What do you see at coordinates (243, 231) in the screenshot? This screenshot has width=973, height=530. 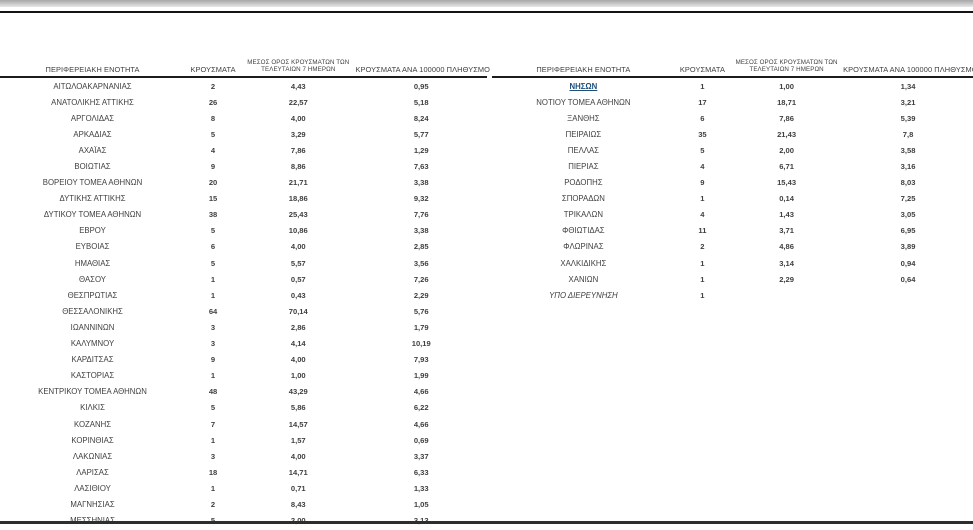 I see `table-row: ΕΒΡΟΥ 5 10,86 3,38` at bounding box center [243, 231].